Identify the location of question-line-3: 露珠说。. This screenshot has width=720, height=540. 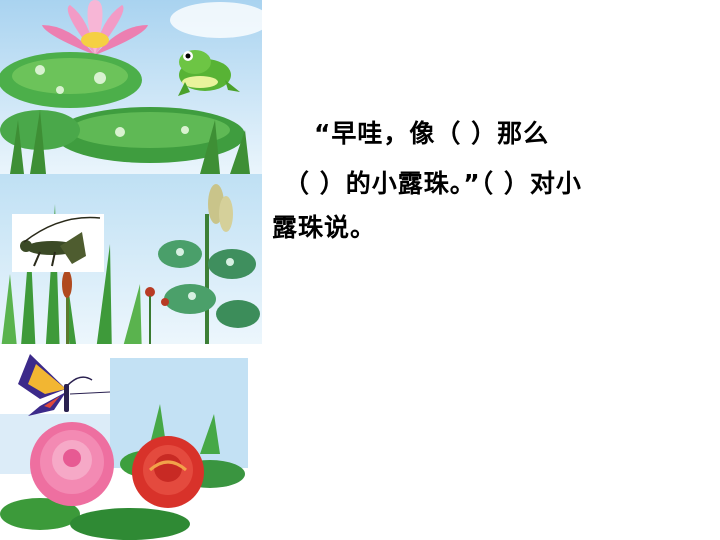
(324, 227).